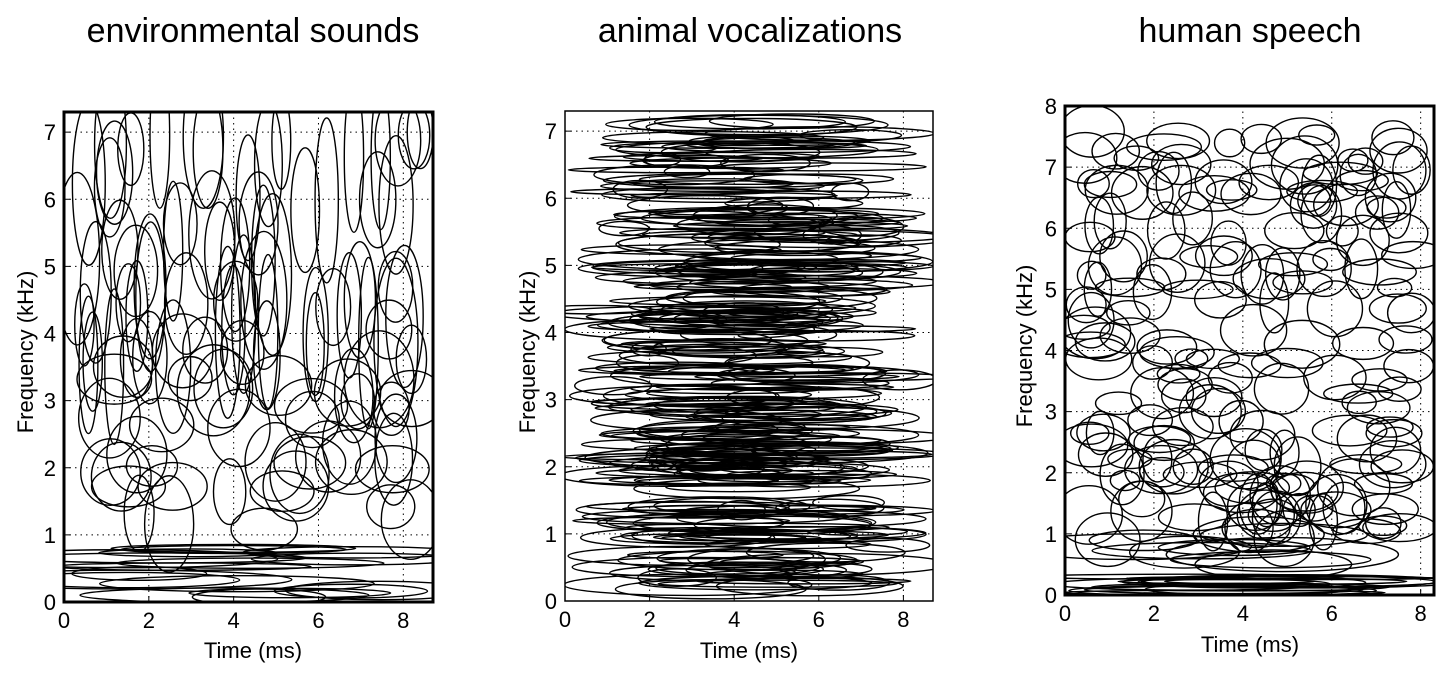 This screenshot has height=688, width=1456. I want to click on y-tick-label: 1, so click(1051, 534).